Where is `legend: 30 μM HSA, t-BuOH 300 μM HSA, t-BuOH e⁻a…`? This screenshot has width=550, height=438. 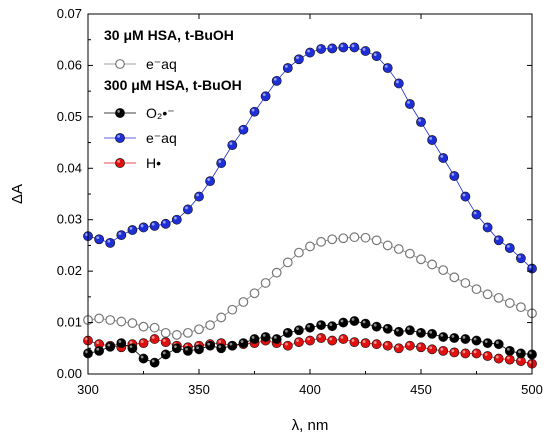
legend: 30 μM HSA, t-BuOH 300 μM HSA, t-BuOH e⁻a… is located at coordinates (173, 99).